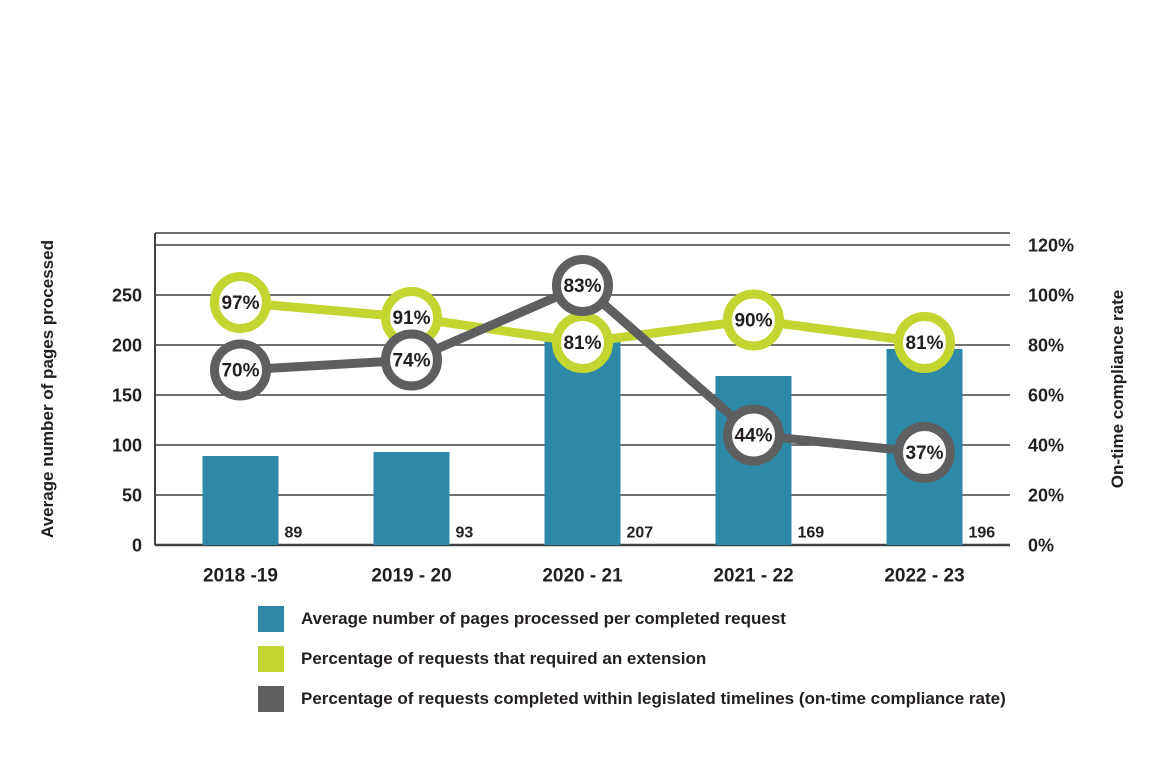 This screenshot has height=765, width=1170. I want to click on left-axis-tick-label: 100, so click(127, 445).